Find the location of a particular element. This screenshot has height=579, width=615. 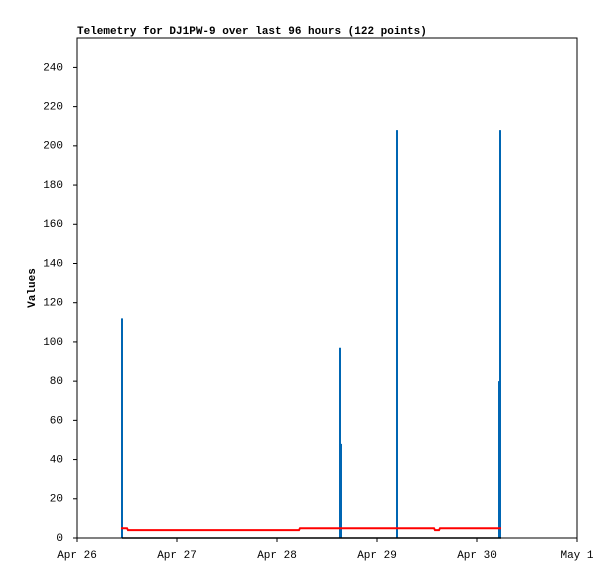

y-tick-label: 160 is located at coordinates (53, 225).